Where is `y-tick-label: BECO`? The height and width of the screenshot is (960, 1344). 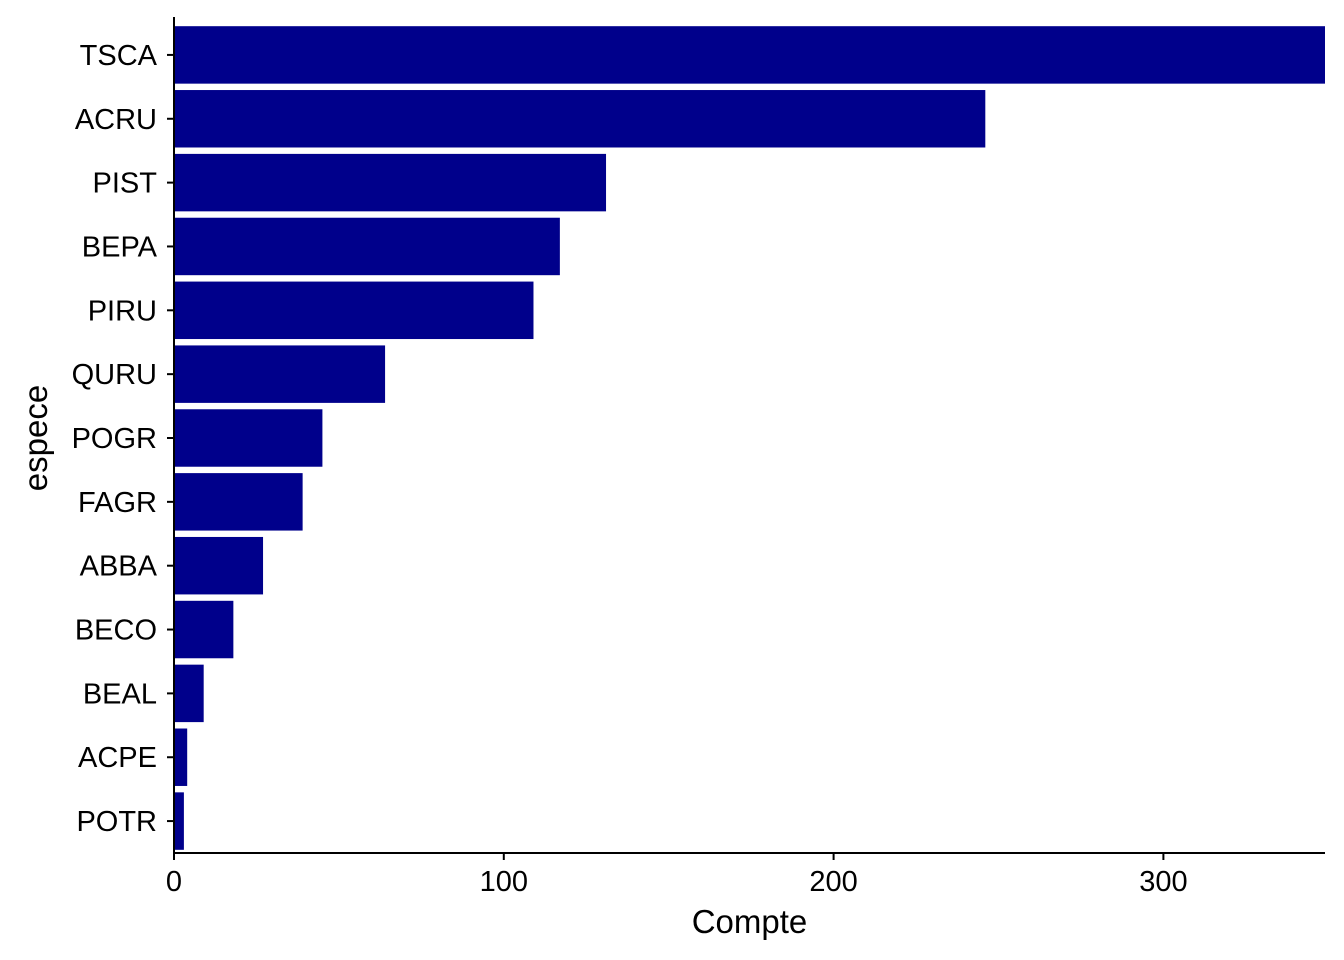 y-tick-label: BECO is located at coordinates (116, 631).